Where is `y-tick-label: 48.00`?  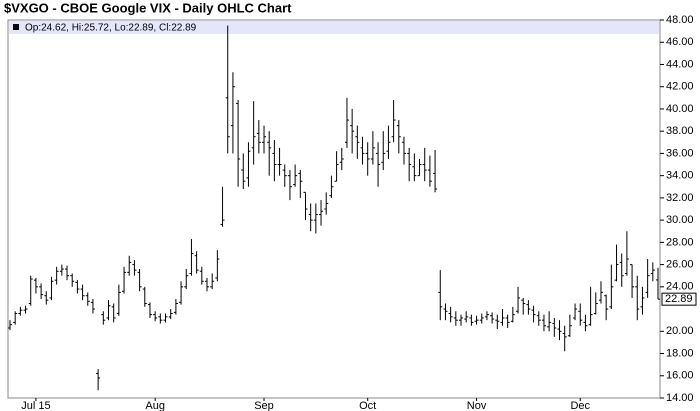
y-tick-label: 48.00 is located at coordinates (680, 20).